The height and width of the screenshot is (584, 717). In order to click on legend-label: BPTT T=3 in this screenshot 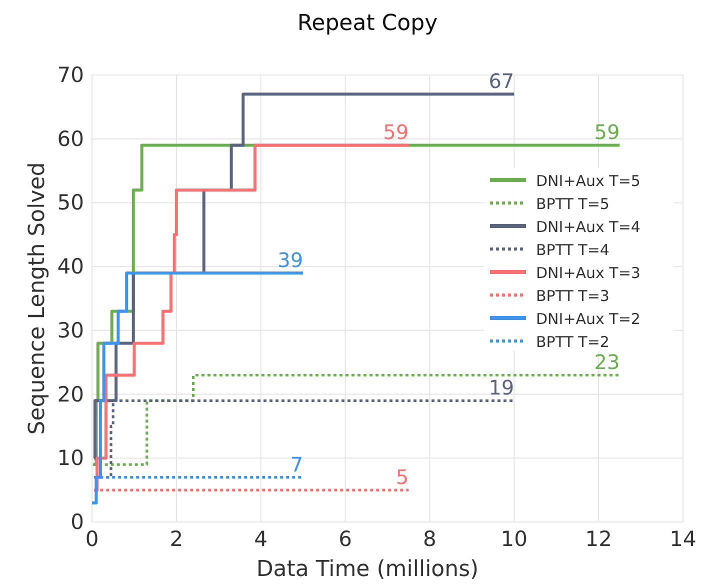, I will do `click(573, 296)`.